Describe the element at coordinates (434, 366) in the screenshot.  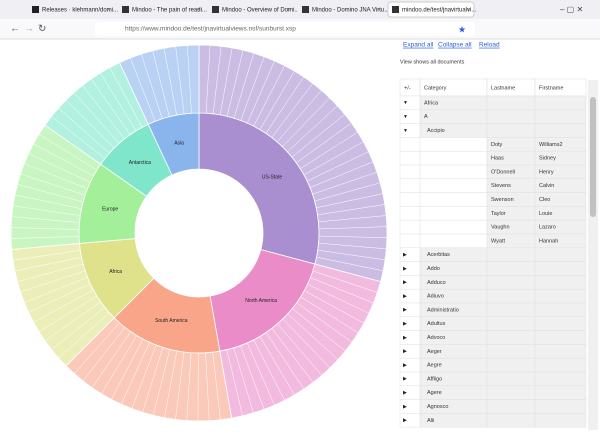
I see `category-cell: Aegre` at that location.